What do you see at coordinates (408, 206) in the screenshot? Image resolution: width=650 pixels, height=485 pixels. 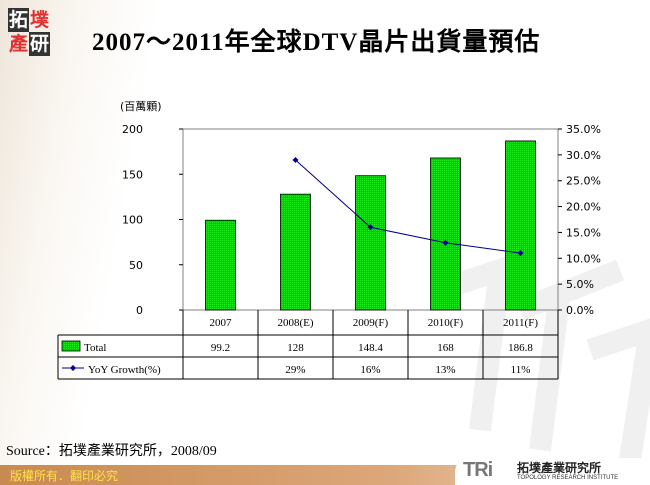 I see `growth-line` at bounding box center [408, 206].